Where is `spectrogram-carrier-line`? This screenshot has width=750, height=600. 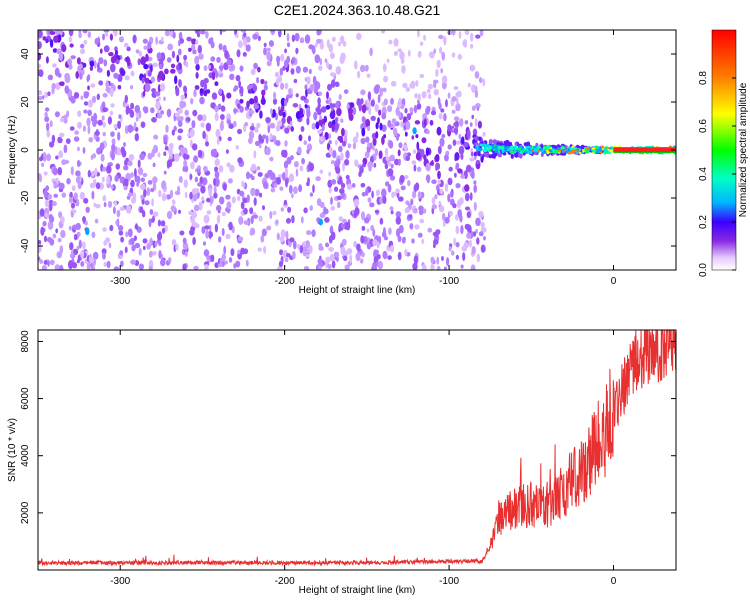 spectrogram-carrier-line is located at coordinates (644, 150).